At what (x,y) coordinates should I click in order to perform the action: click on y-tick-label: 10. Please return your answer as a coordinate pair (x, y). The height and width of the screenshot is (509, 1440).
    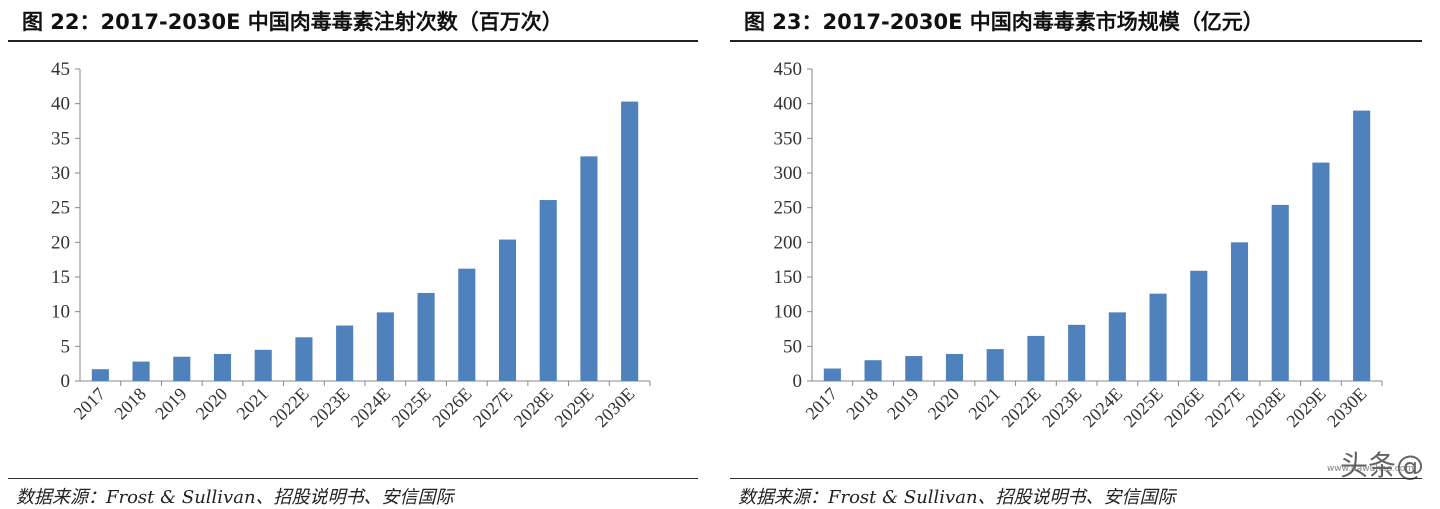
    Looking at the image, I should click on (60, 312).